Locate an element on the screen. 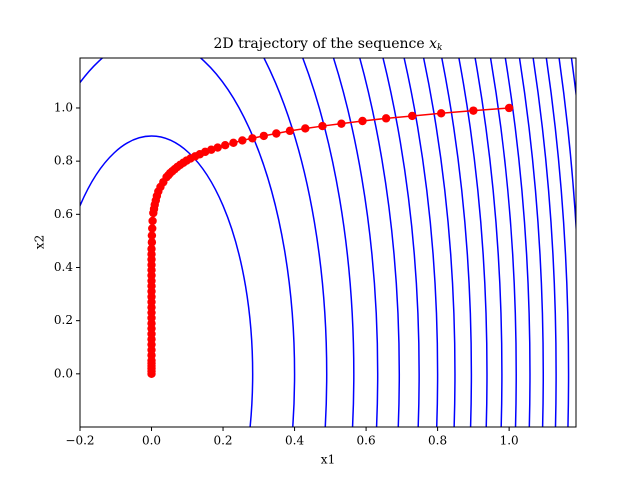 The width and height of the screenshot is (640, 480). x-tick-label: 1.0 is located at coordinates (509, 441).